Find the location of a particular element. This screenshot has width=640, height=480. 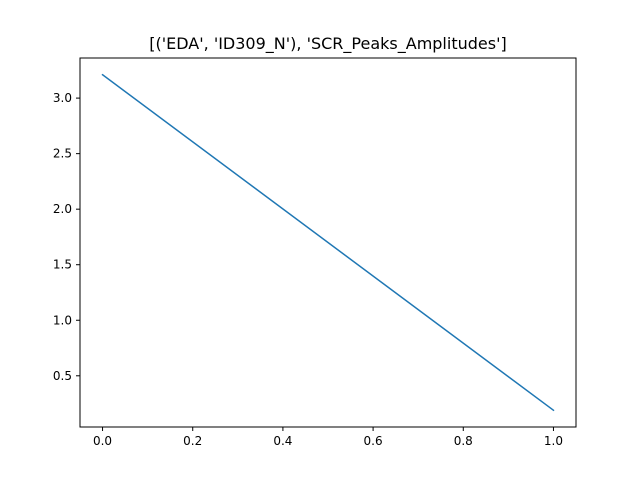

x-tick-label: 0.0 is located at coordinates (102, 441).